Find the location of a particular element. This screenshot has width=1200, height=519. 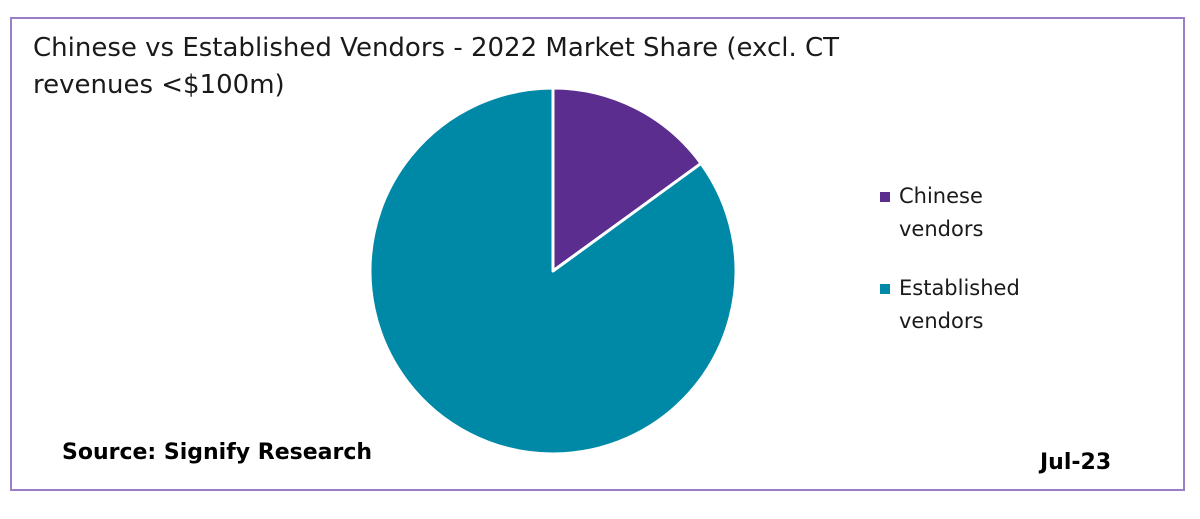

legend-swatch-established-vendors is located at coordinates (885, 289).